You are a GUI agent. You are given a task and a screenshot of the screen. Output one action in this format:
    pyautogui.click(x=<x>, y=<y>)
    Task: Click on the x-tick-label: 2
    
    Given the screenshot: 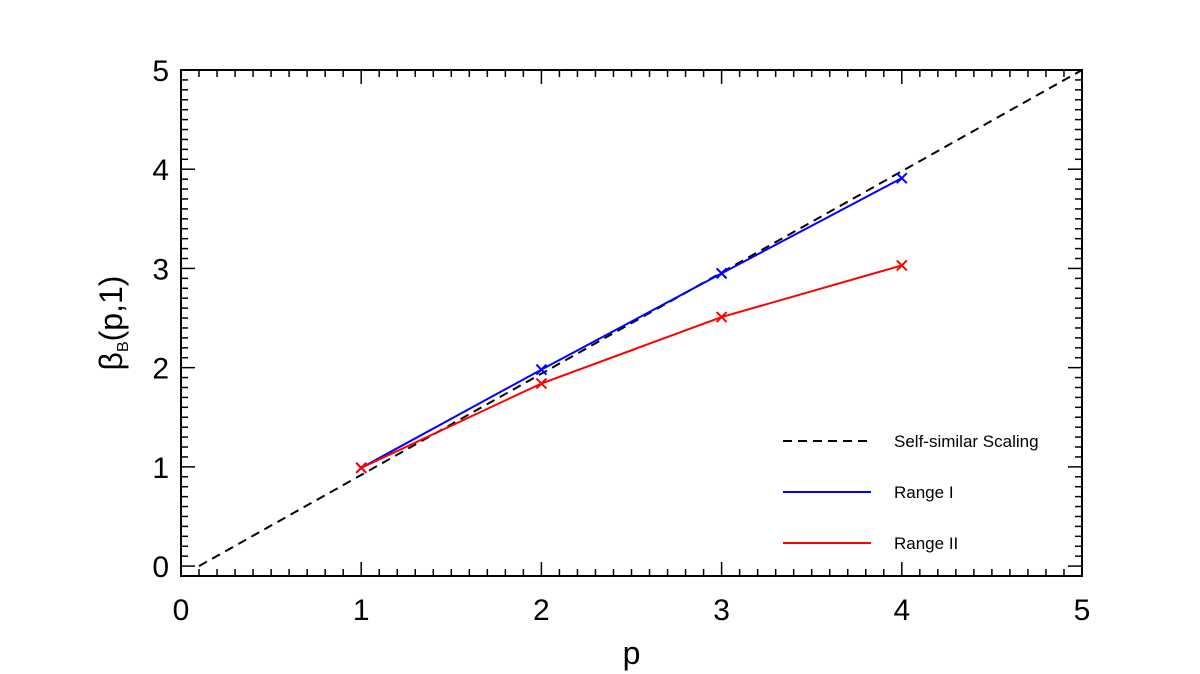 What is the action you would take?
    pyautogui.click(x=541, y=610)
    